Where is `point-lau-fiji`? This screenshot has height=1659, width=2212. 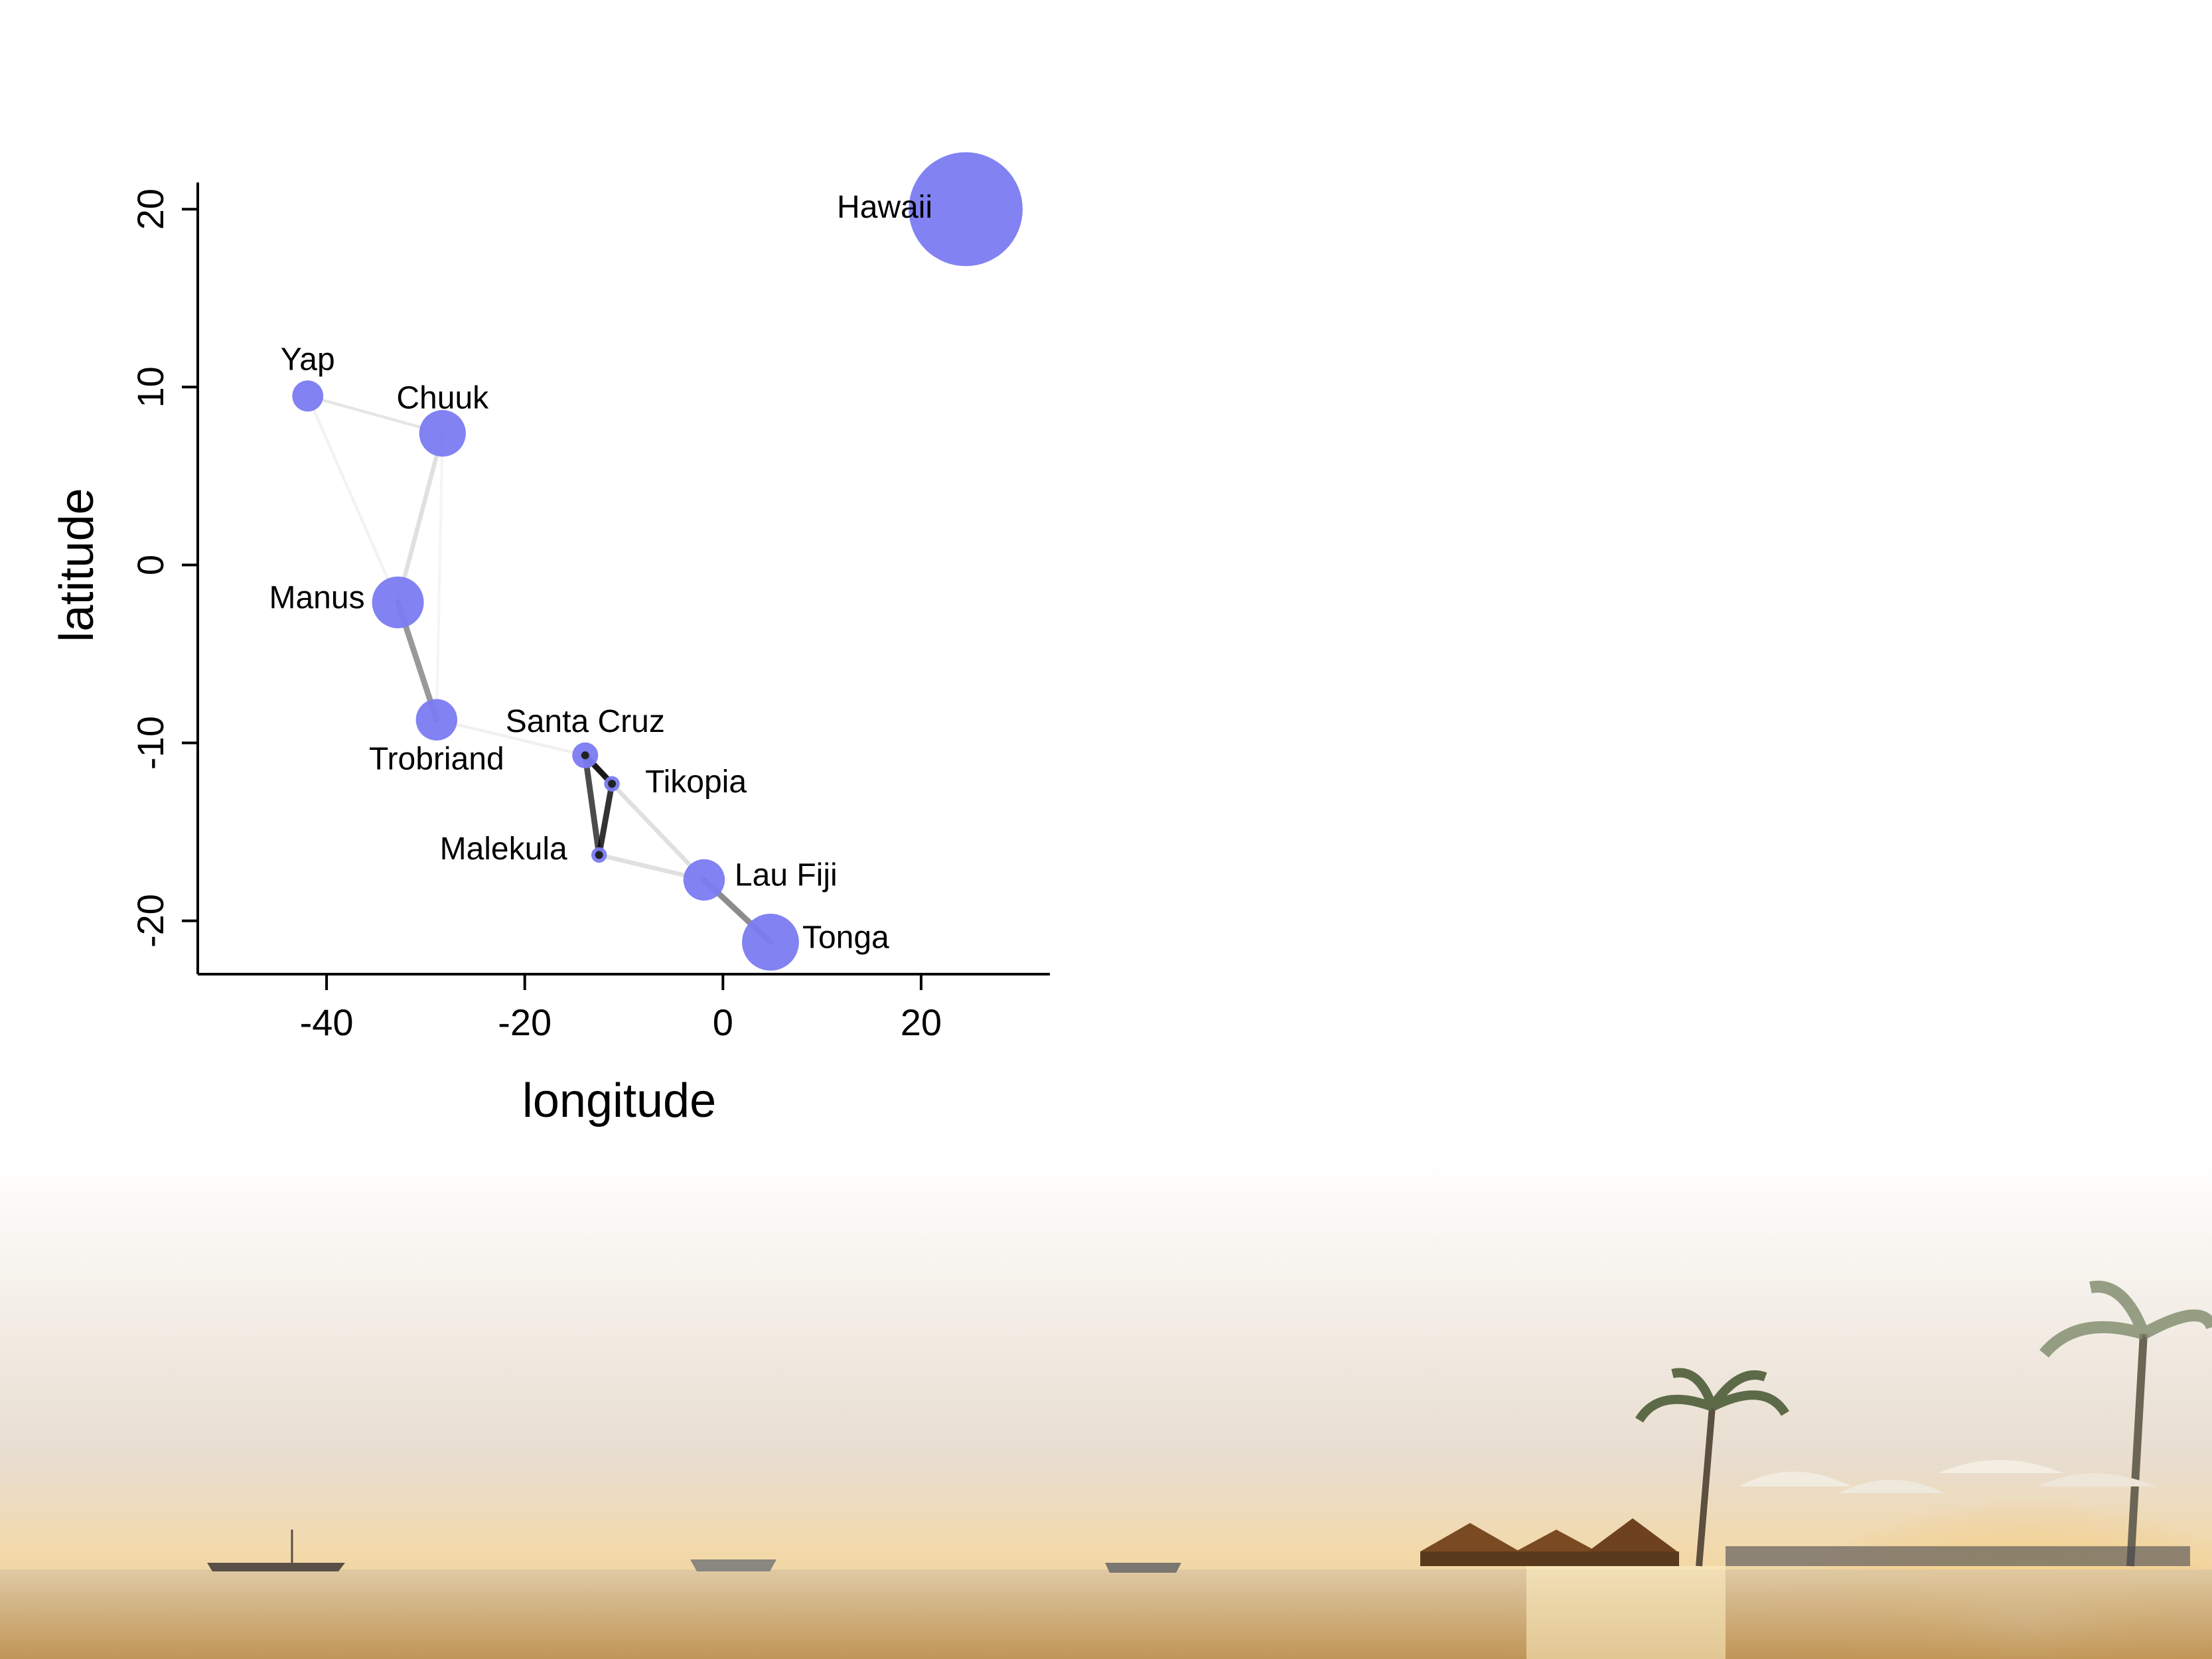
point-lau-fiji is located at coordinates (704, 880).